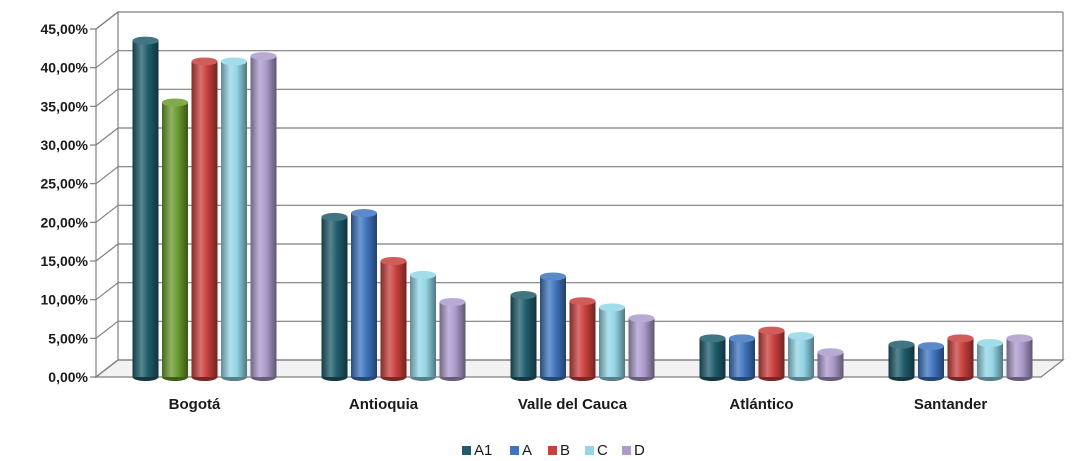 This screenshot has height=461, width=1087. I want to click on x-category-label: Valle del Cauca, so click(573, 404).